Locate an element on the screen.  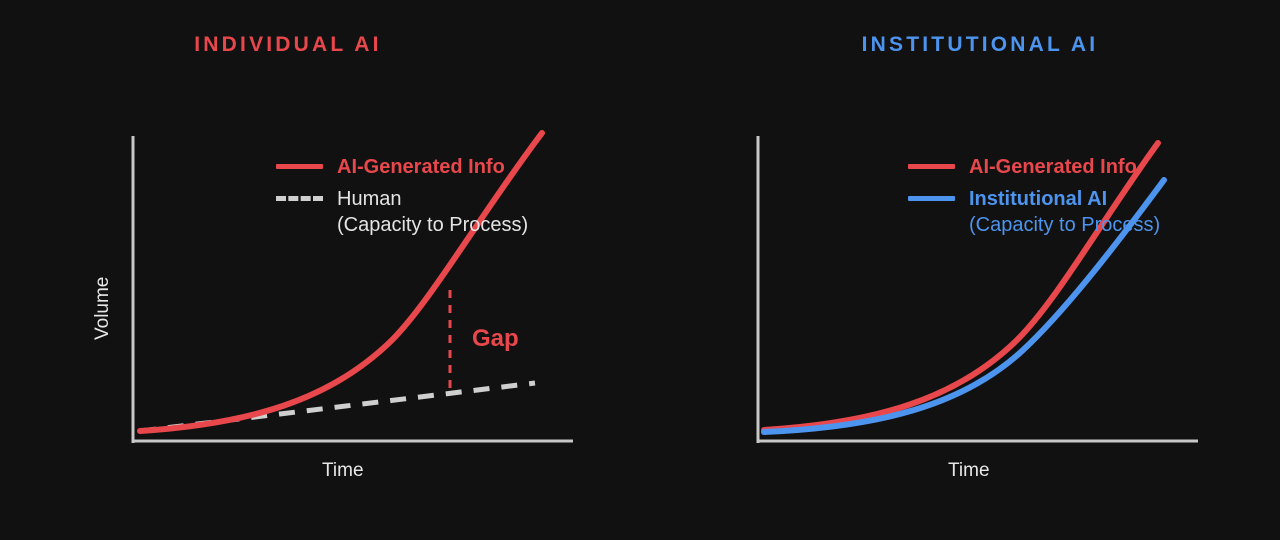
legend-swatch-human-dashed is located at coordinates (299, 198).